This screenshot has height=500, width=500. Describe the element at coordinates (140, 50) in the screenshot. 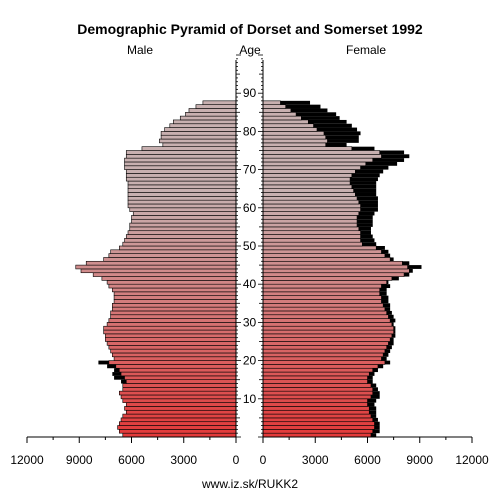

I see `male-label: Male` at that location.